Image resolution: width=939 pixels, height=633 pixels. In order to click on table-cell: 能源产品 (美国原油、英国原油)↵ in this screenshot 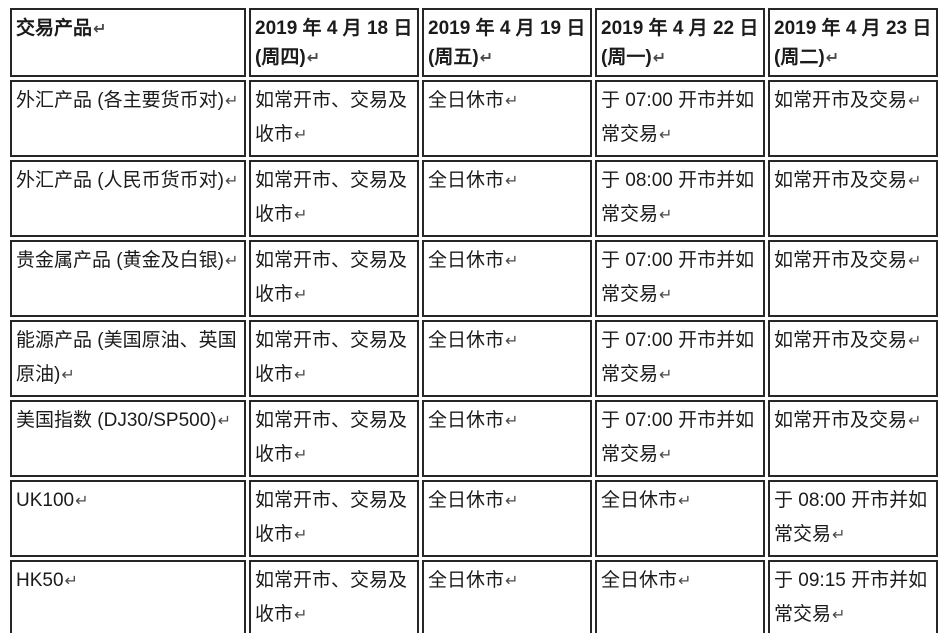, I will do `click(128, 358)`.